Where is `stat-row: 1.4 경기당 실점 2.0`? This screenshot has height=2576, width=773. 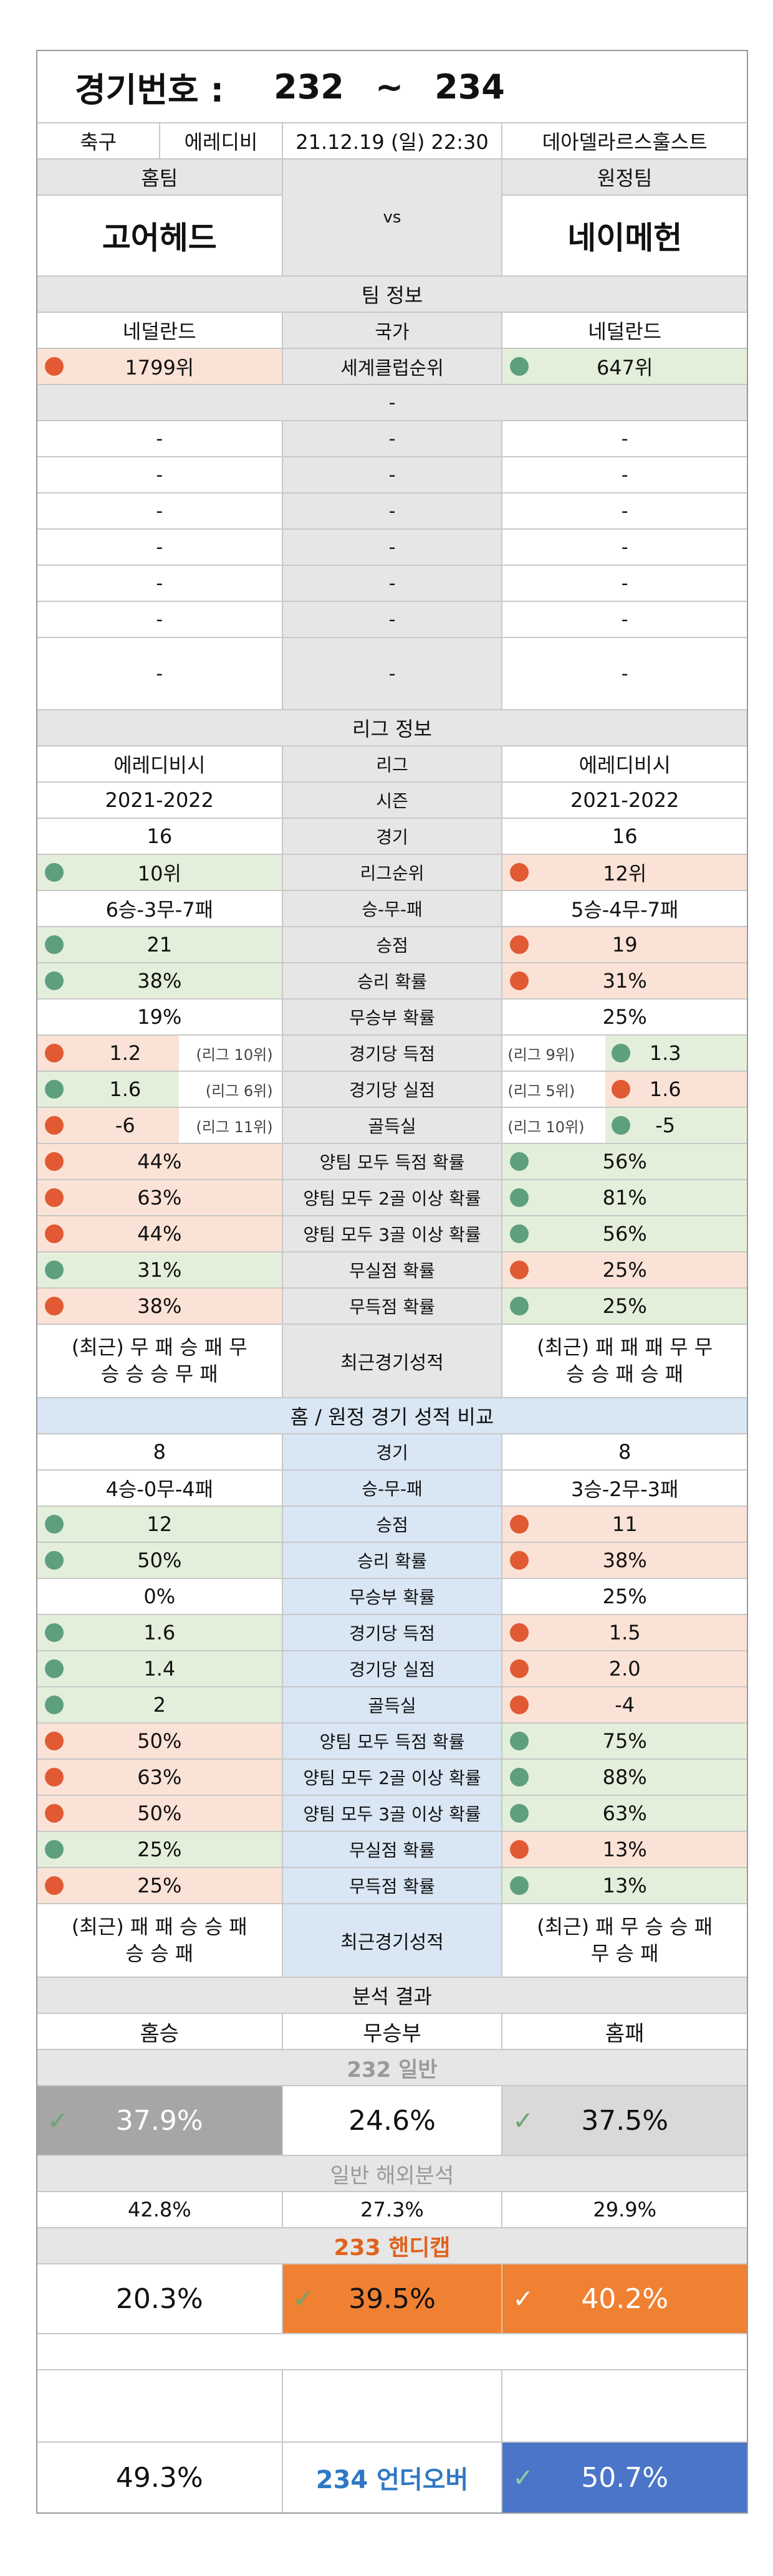 stat-row: 1.4 경기당 실점 2.0 is located at coordinates (392, 1669).